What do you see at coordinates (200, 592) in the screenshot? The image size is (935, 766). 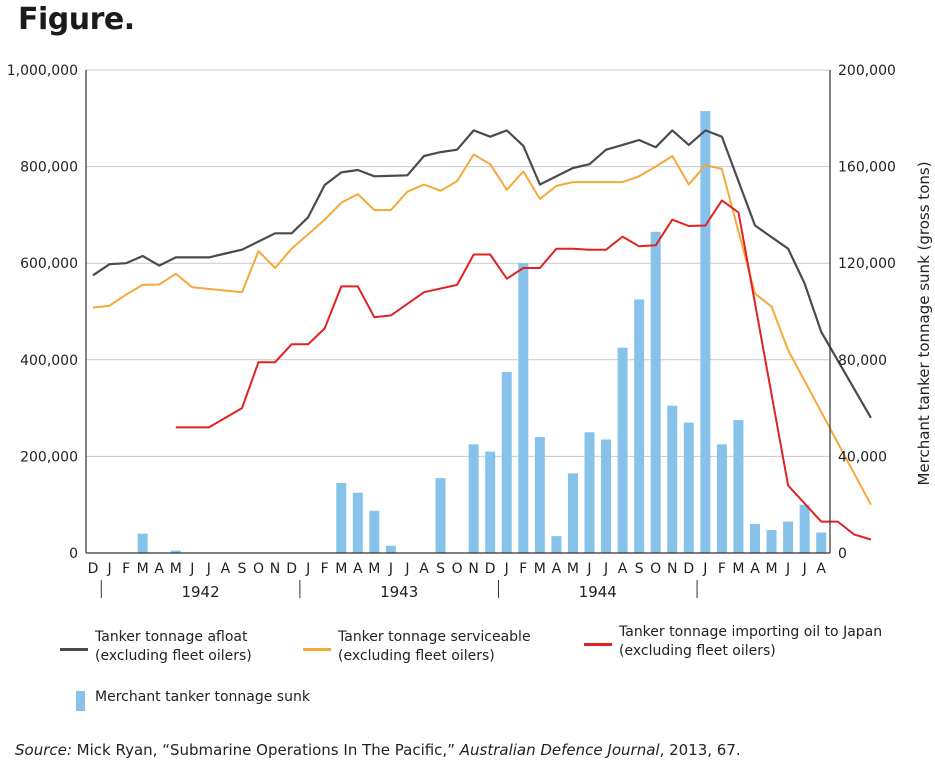 I see `year-label: 1942` at bounding box center [200, 592].